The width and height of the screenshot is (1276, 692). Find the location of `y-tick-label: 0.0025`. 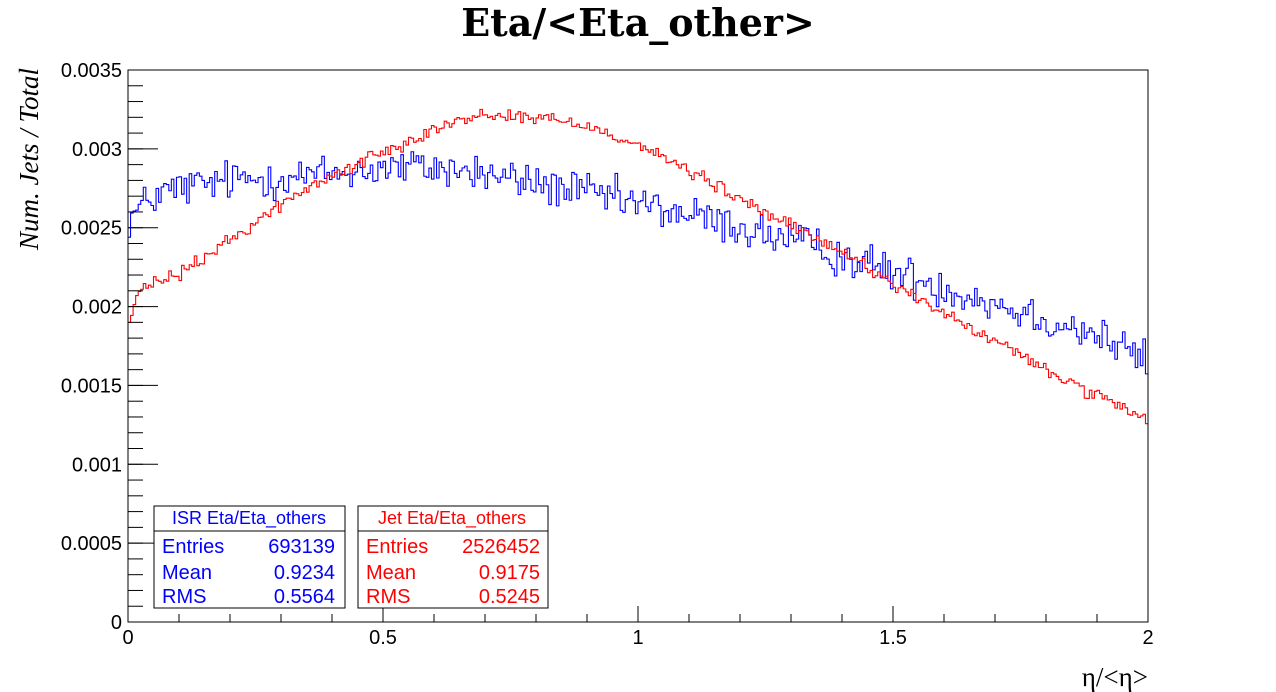

y-tick-label: 0.0025 is located at coordinates (91, 229).